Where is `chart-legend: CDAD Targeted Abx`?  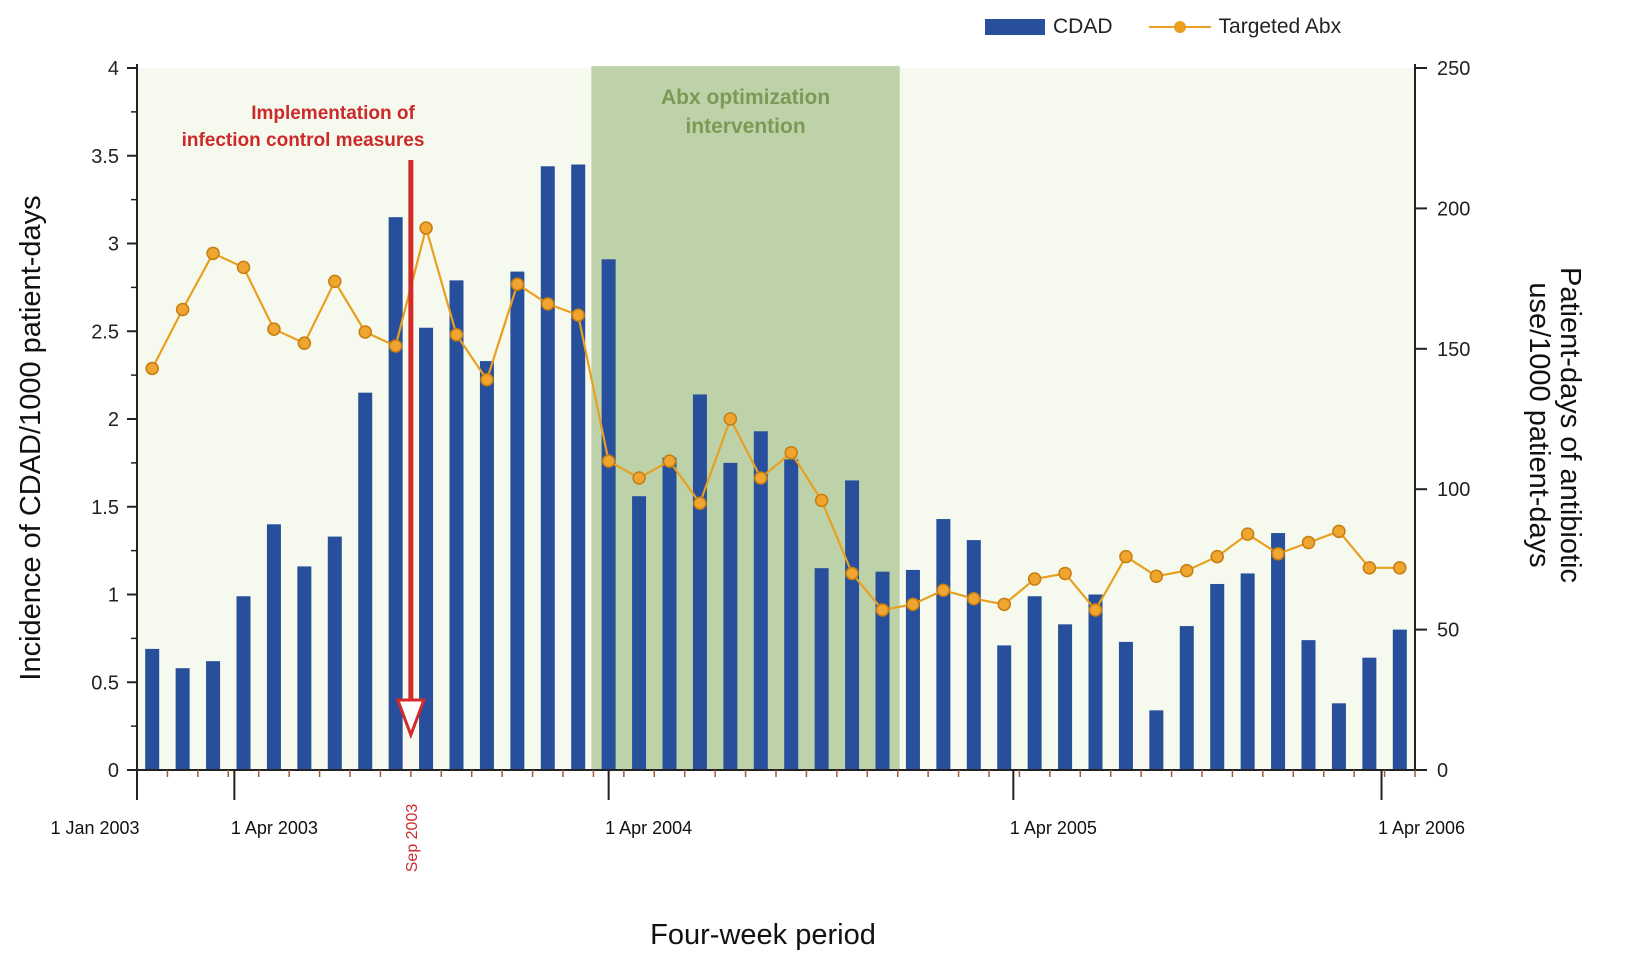
chart-legend: CDAD Targeted Abx is located at coordinates (1181, 27).